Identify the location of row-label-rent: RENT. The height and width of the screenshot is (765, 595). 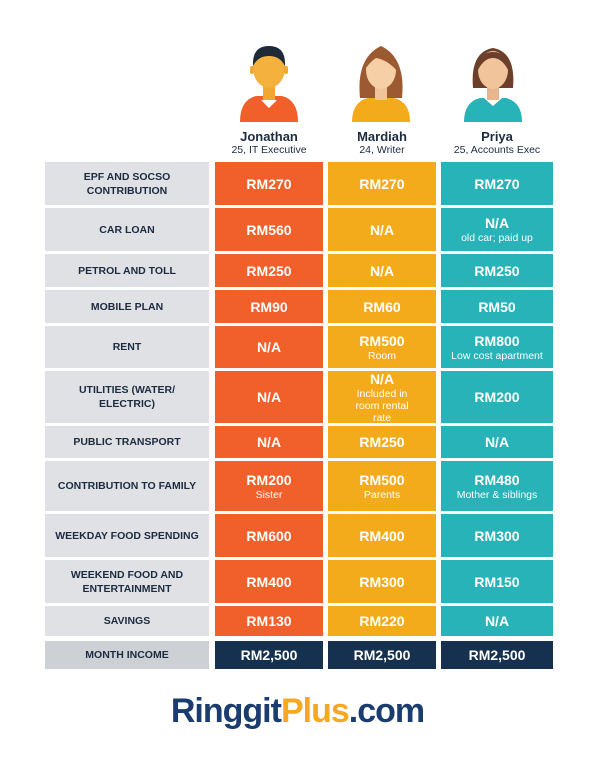
(127, 347).